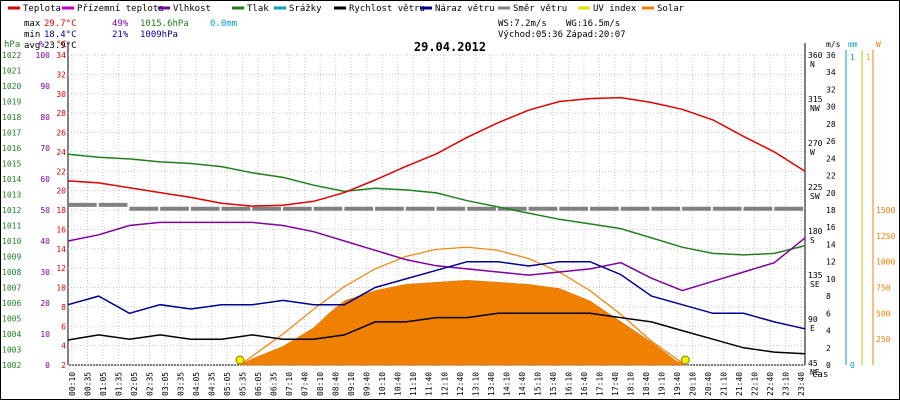 The height and width of the screenshot is (400, 900). I want to click on time-tick-label: 00:10, so click(72, 384).